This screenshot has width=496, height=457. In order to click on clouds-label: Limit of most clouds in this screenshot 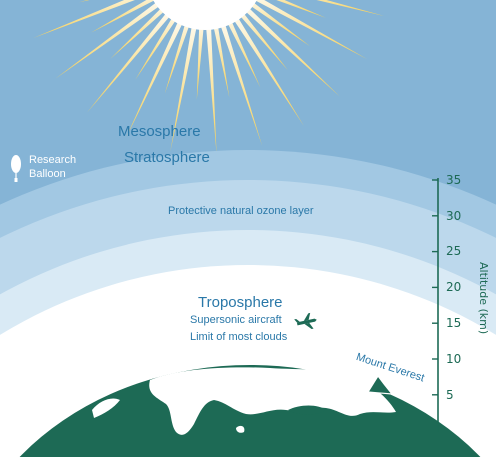, I will do `click(239, 337)`.